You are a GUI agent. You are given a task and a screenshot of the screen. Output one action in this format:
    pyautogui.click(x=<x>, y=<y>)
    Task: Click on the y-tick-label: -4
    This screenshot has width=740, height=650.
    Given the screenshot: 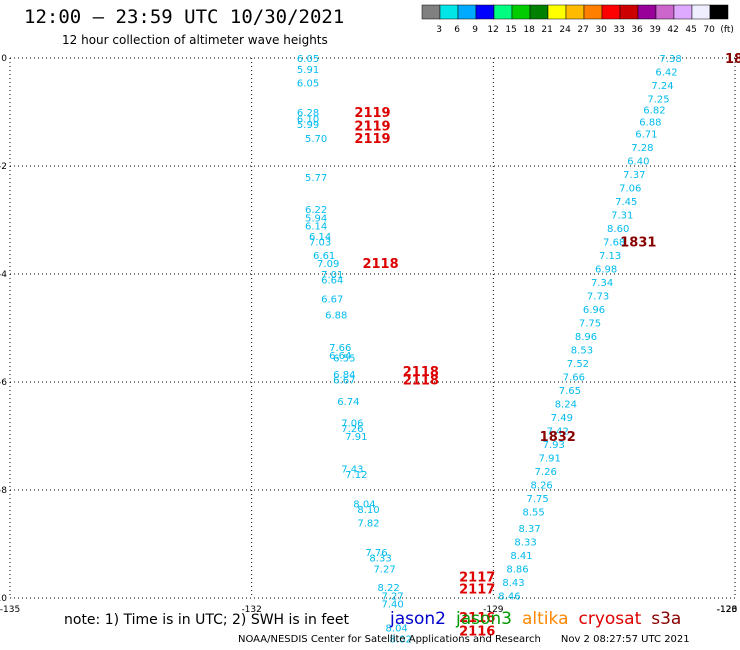 What is the action you would take?
    pyautogui.click(x=3, y=275)
    